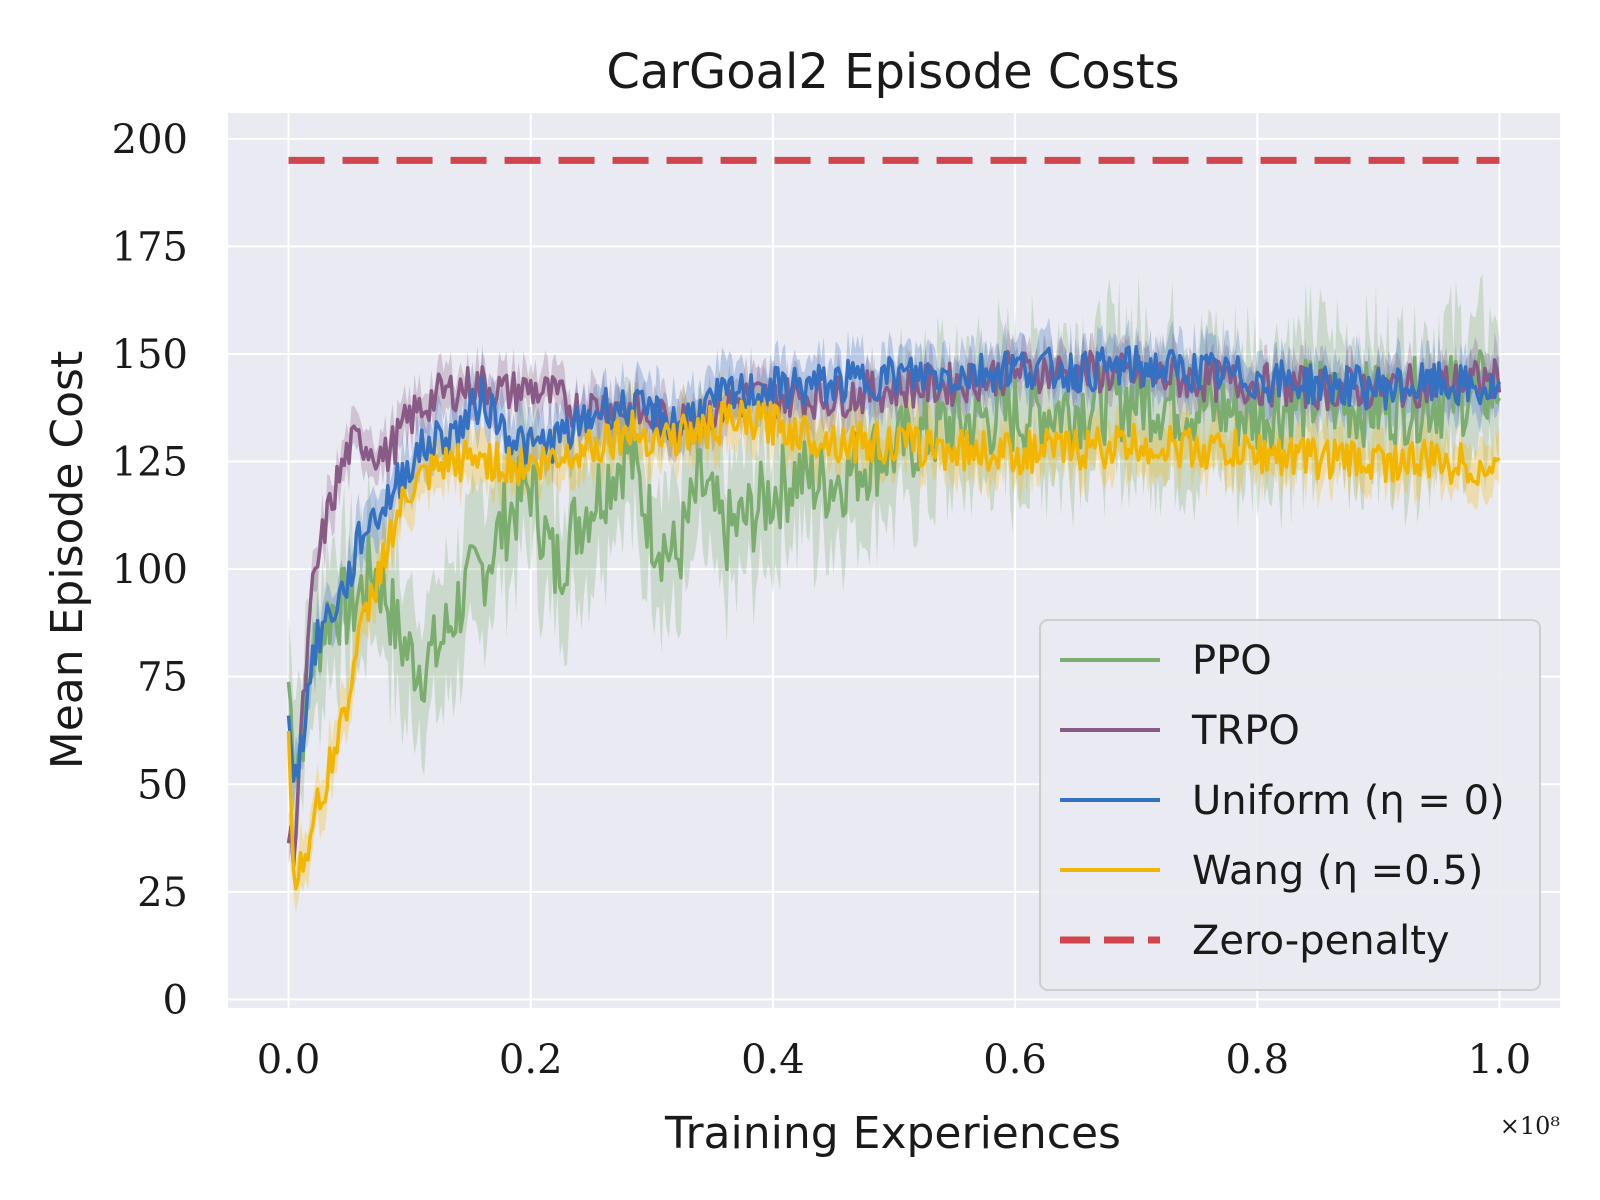 This screenshot has height=1200, width=1600. What do you see at coordinates (1257, 1060) in the screenshot?
I see `x-tick-label: 0.8` at bounding box center [1257, 1060].